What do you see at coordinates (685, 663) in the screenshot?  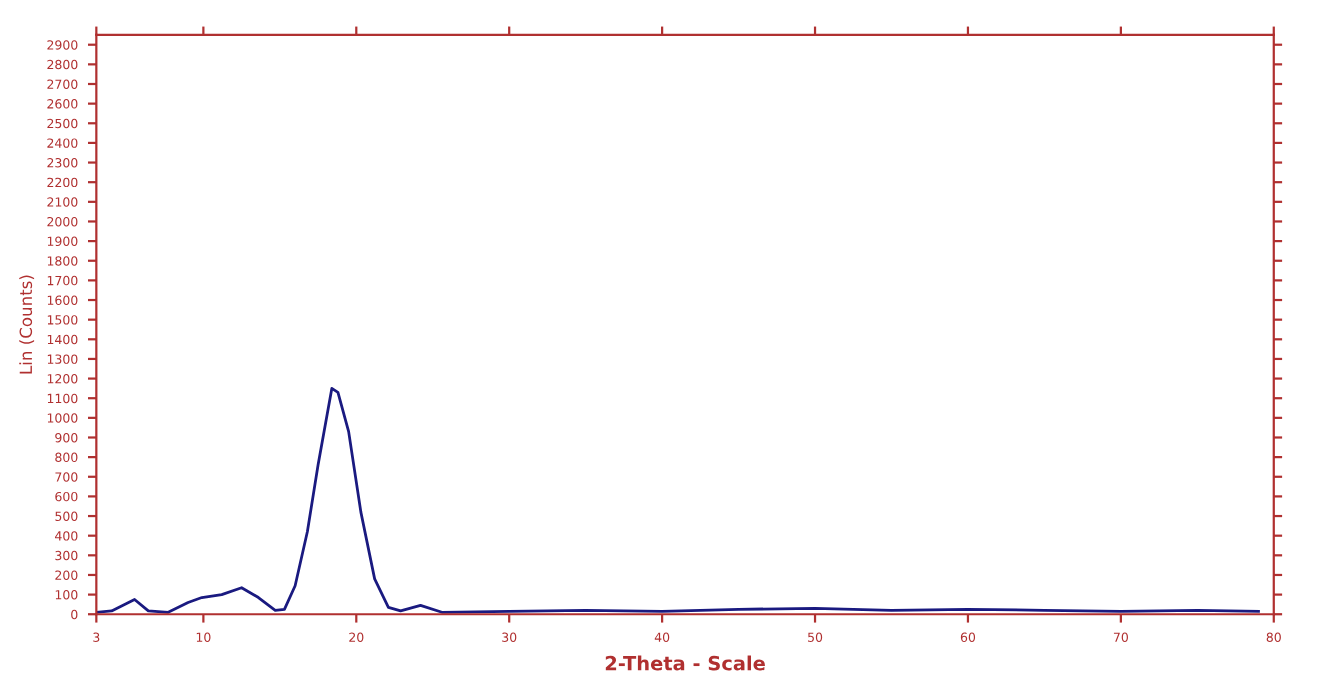 I see `x-axis-title: 2-Theta - Scale` at bounding box center [685, 663].